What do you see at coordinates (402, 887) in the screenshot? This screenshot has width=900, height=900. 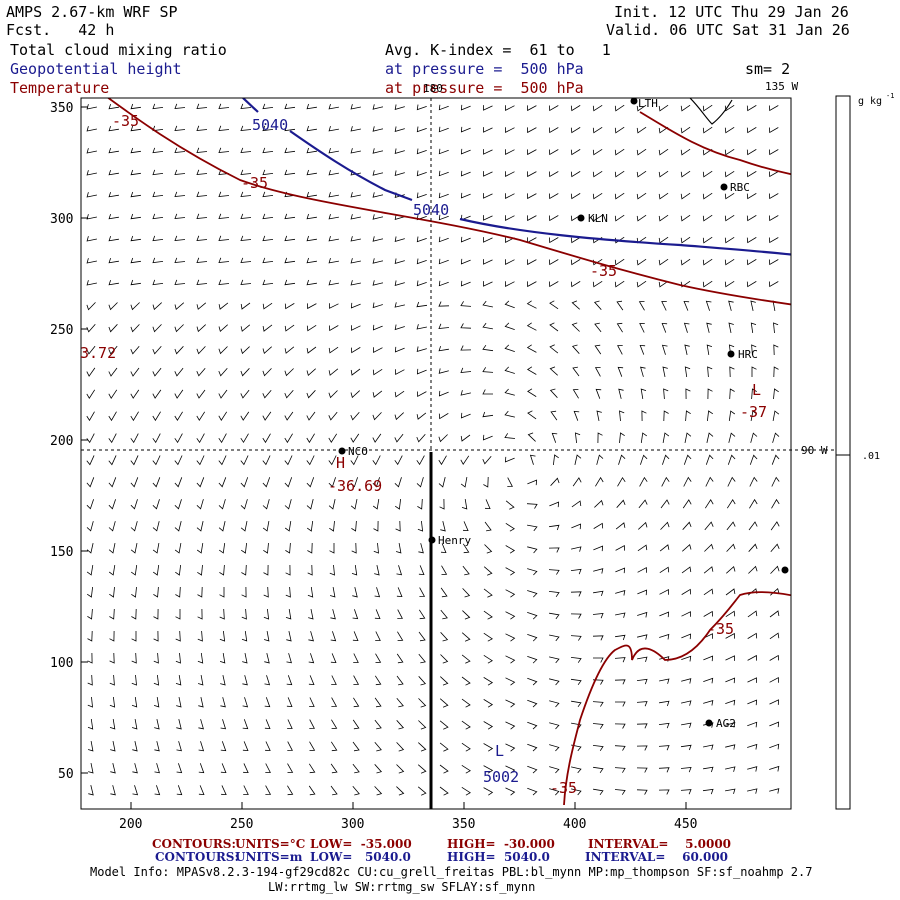 I see `model-info-physics: LW:rrtmg_lw SW:rrtmg_sw SFLAY:sf_mynn` at bounding box center [402, 887].